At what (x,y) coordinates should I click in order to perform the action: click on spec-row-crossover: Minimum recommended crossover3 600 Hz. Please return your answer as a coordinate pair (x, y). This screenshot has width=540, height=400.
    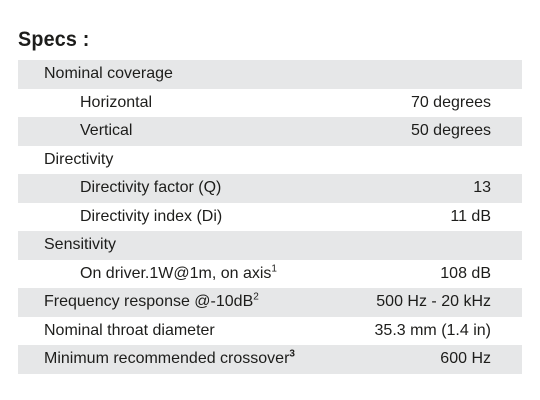
    Looking at the image, I should click on (270, 359).